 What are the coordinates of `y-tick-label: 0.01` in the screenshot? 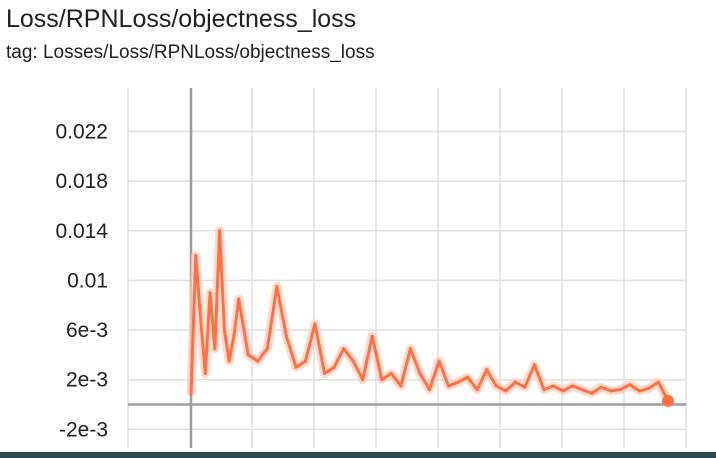 It's located at (87, 280).